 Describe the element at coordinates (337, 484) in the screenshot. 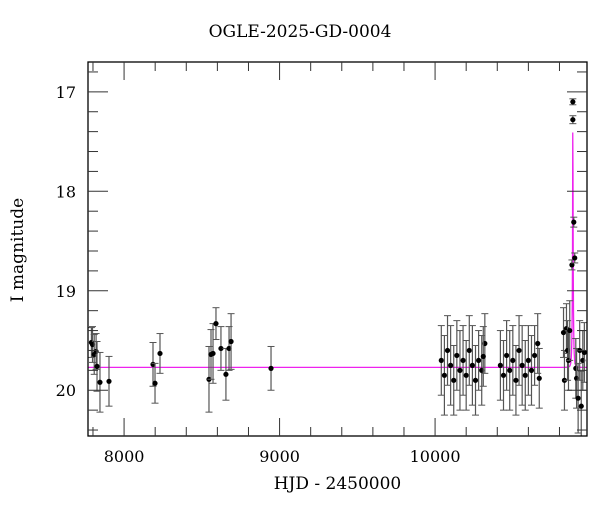

I see `x-axis-label: HJD - 2450000` at that location.